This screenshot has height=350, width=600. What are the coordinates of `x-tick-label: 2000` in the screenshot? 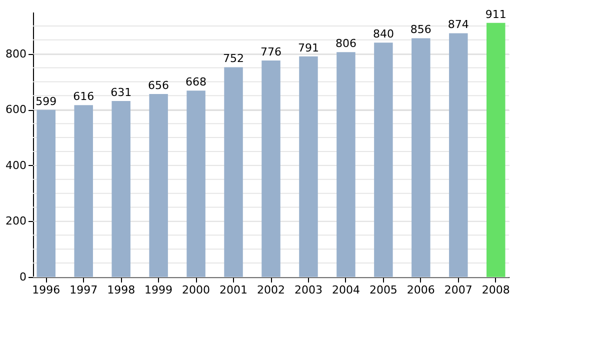 It's located at (196, 290).